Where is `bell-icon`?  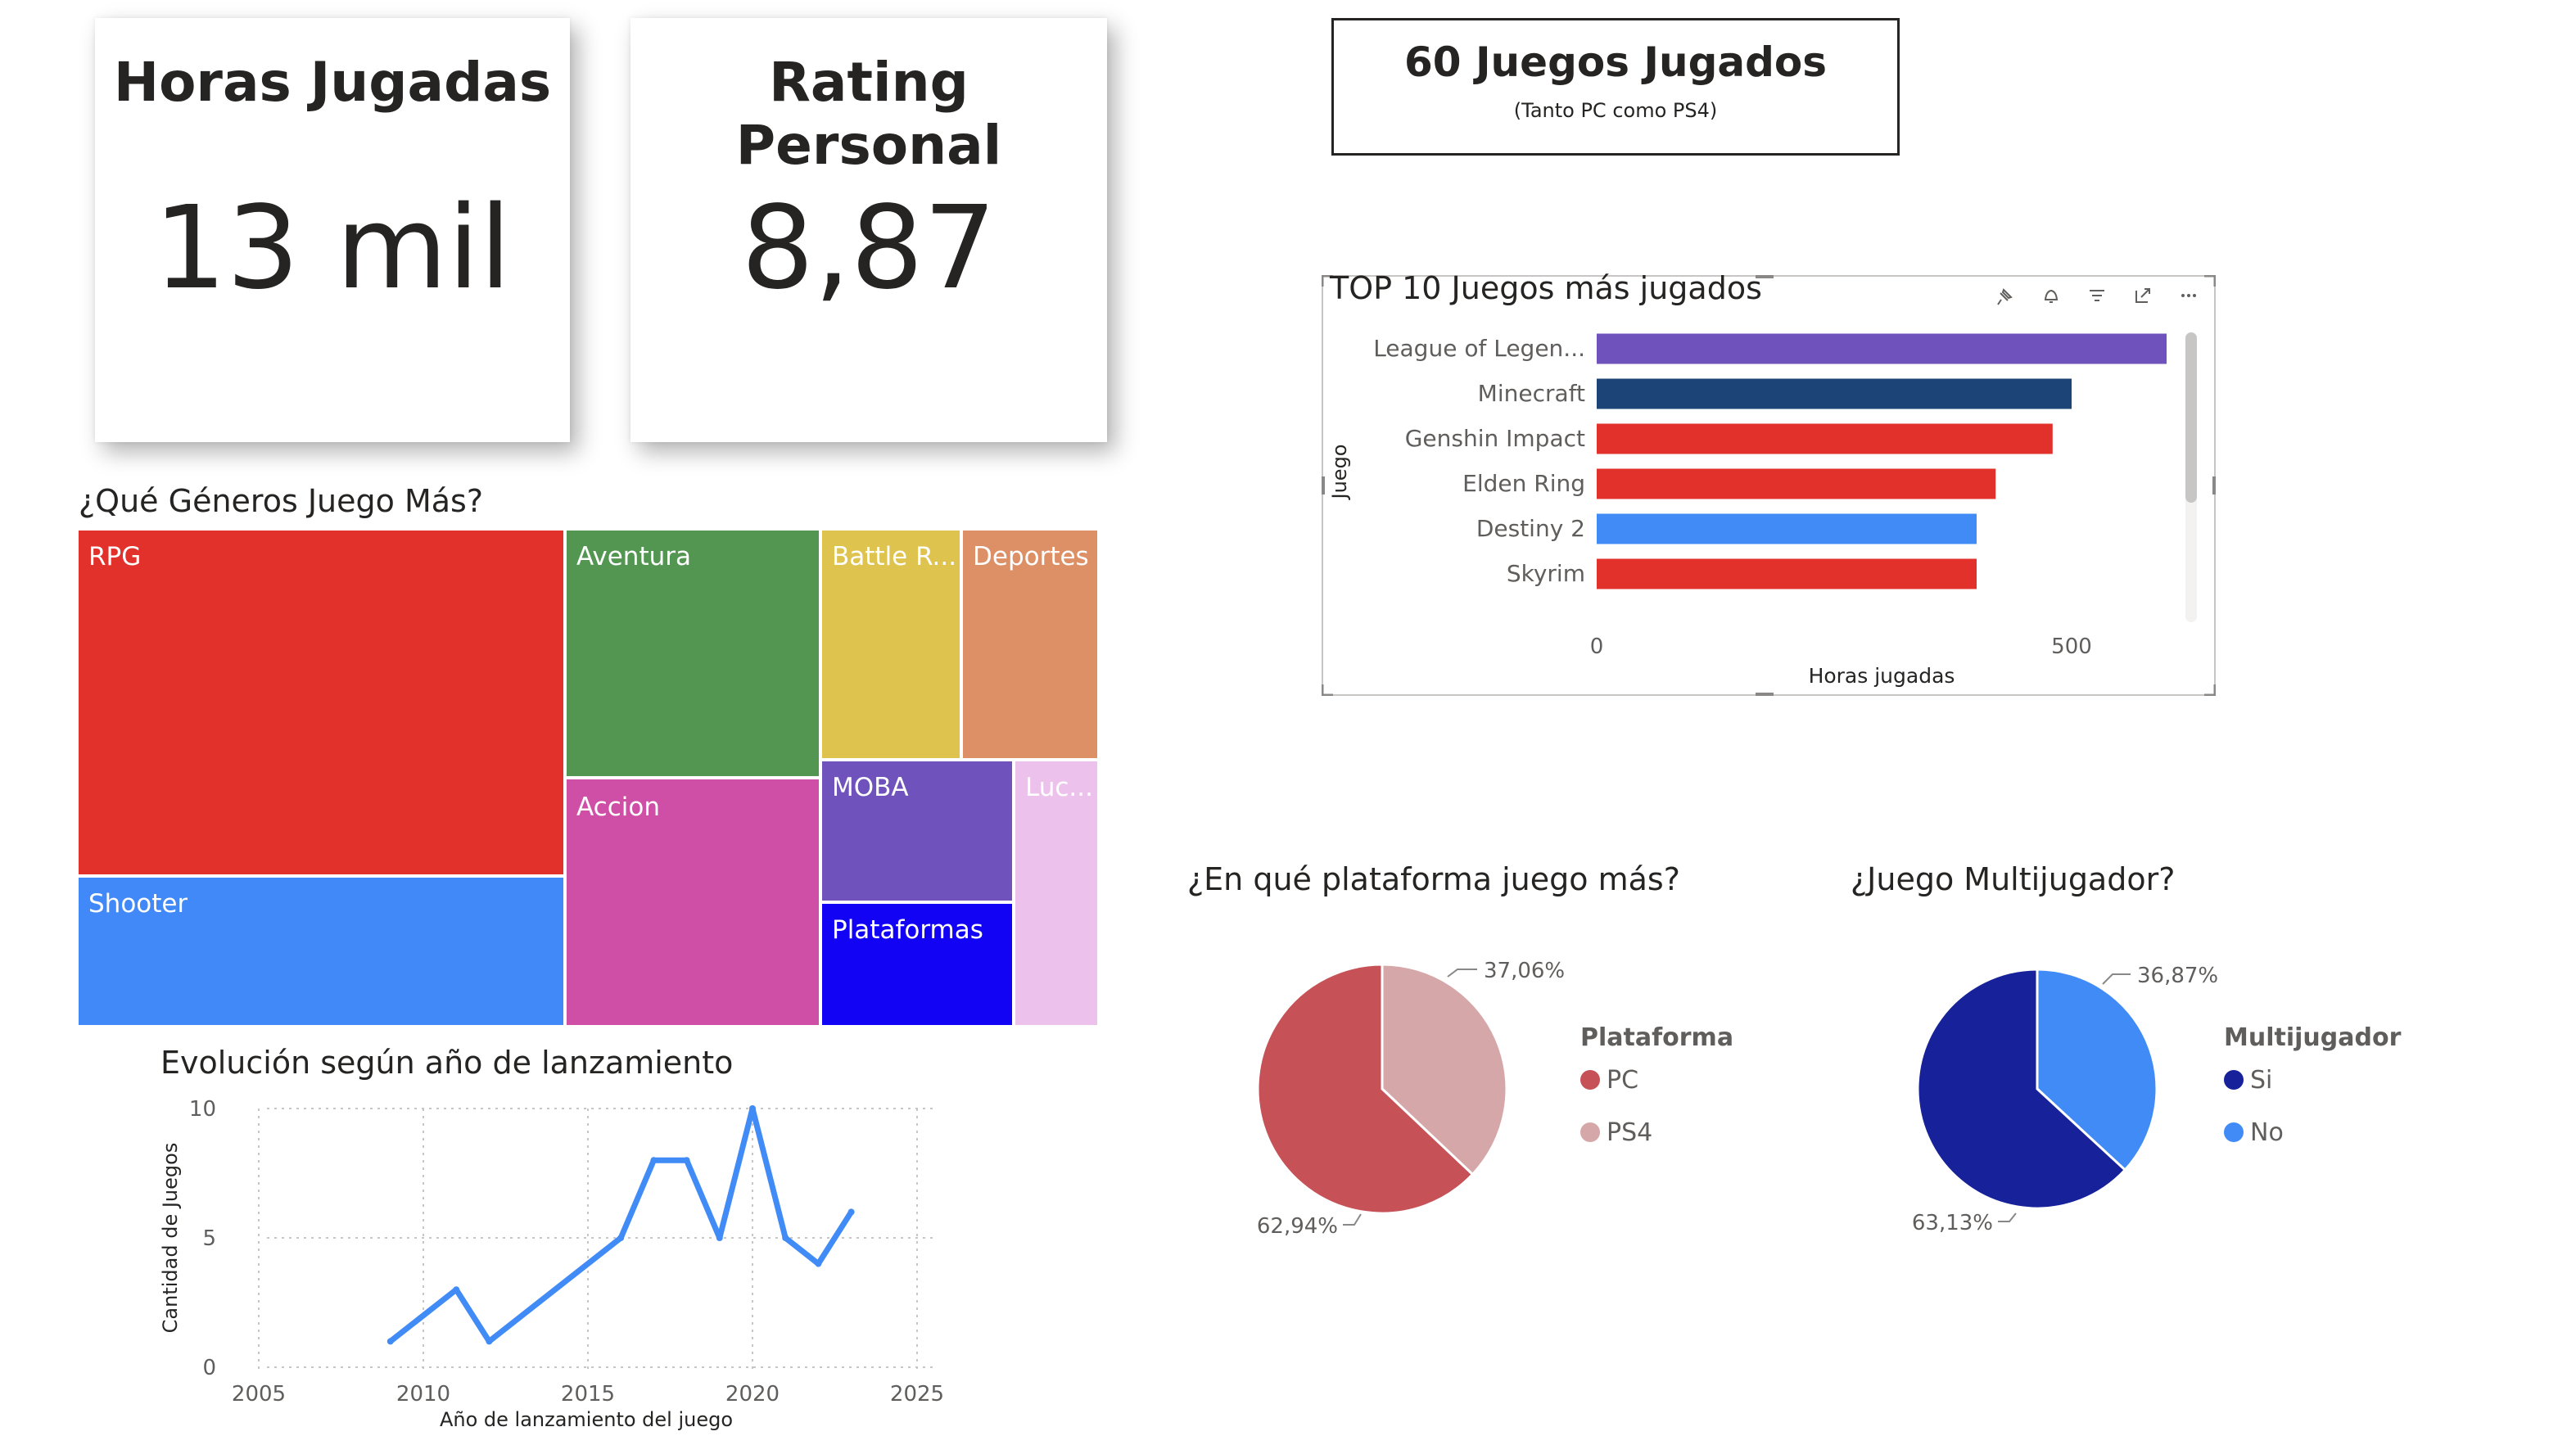 bell-icon is located at coordinates (2051, 295).